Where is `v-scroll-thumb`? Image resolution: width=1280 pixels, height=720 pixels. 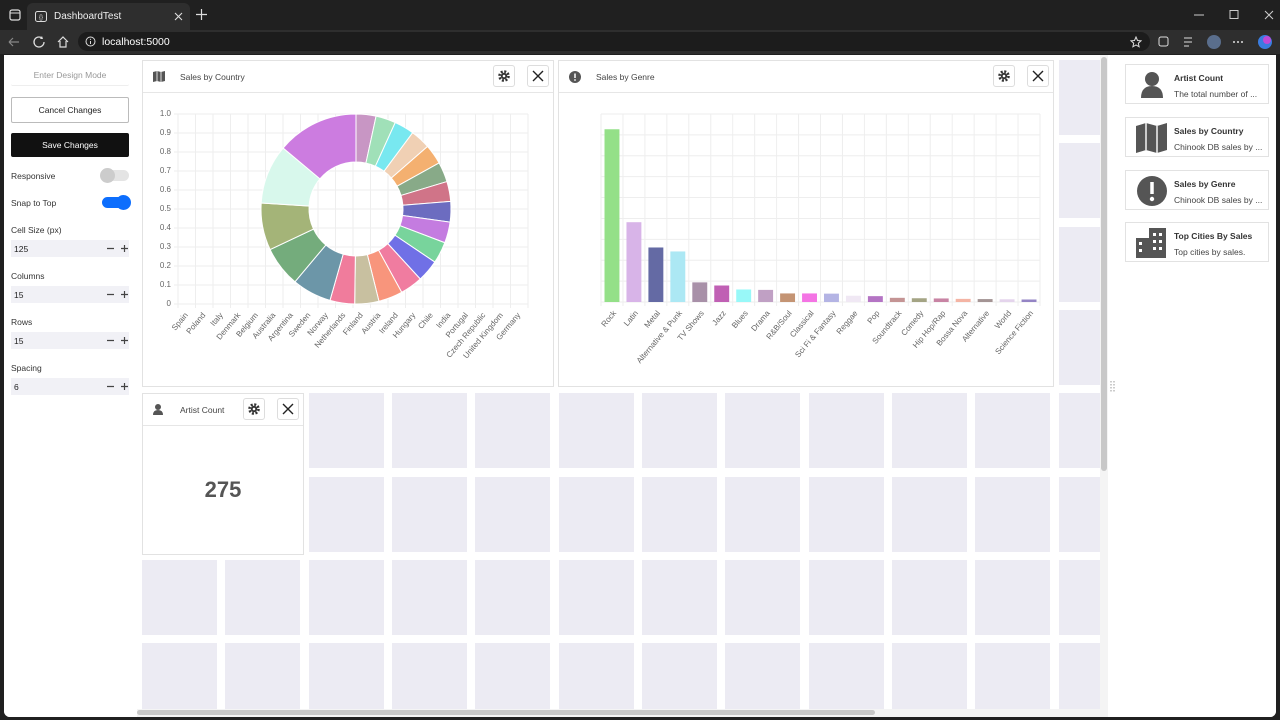
v-scroll-thumb is located at coordinates (1104, 264).